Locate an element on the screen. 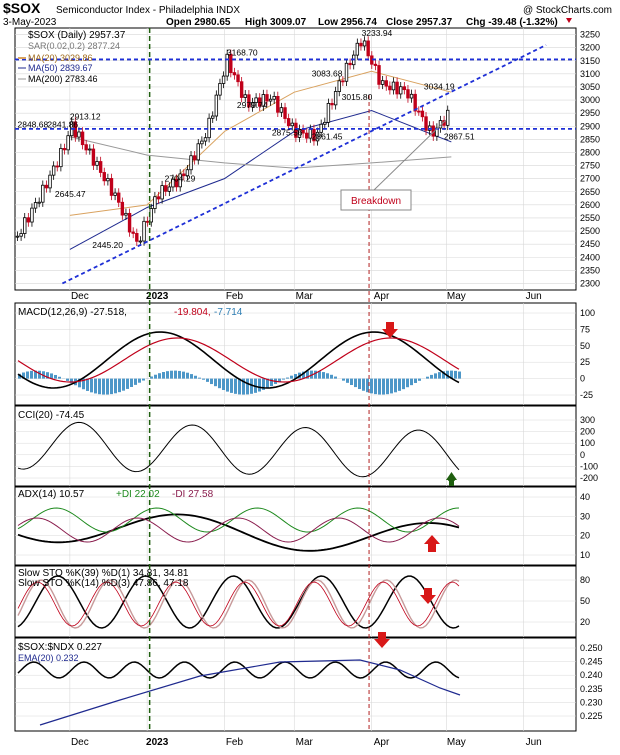 The width and height of the screenshot is (620, 755). macd-signal-line is located at coordinates (238, 360).